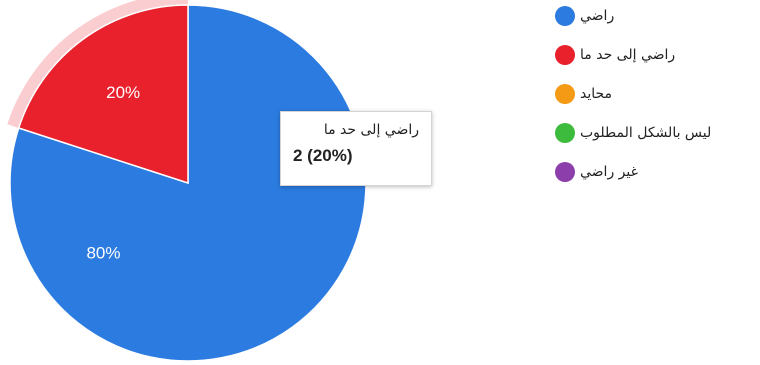 The height and width of the screenshot is (365, 760). I want to click on legend-label: ليس بالشكل المطلوب, so click(646, 133).